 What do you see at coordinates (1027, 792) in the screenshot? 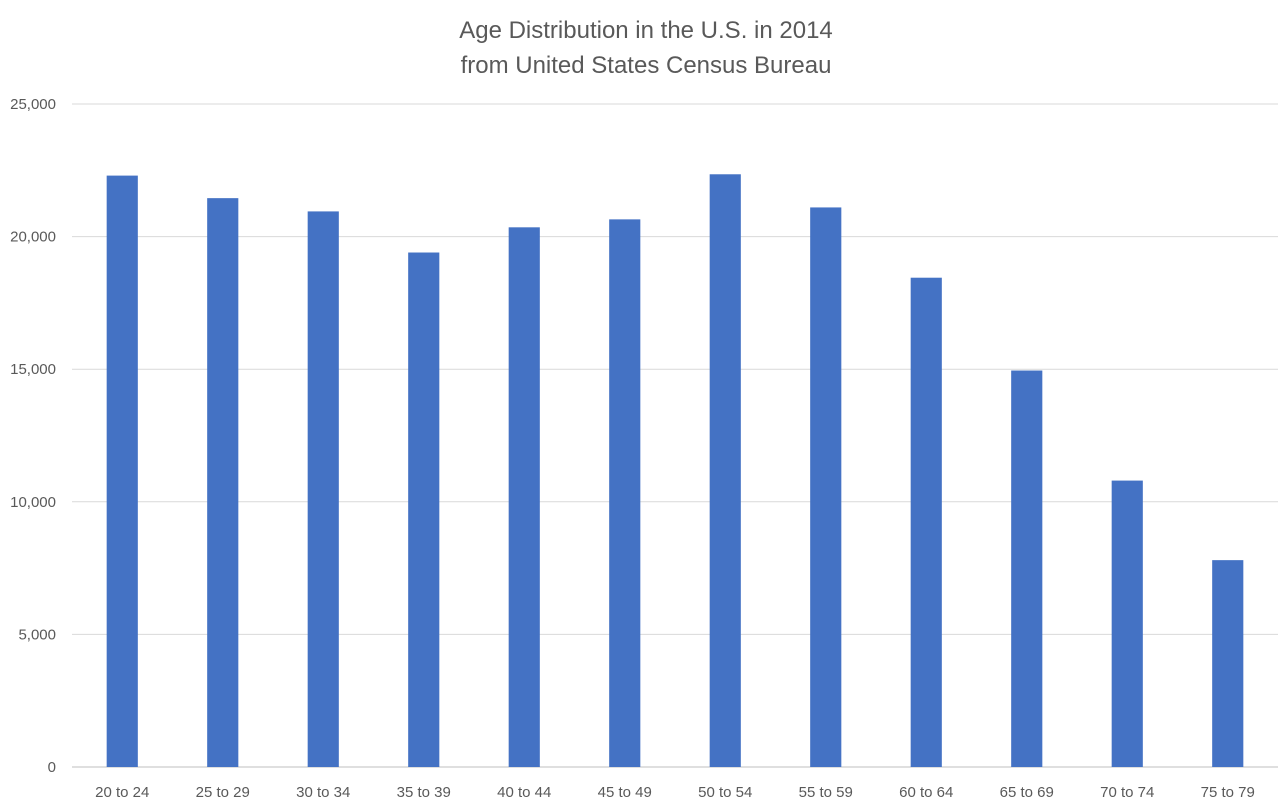
I see `x-tick-label: 65 to 69` at bounding box center [1027, 792].